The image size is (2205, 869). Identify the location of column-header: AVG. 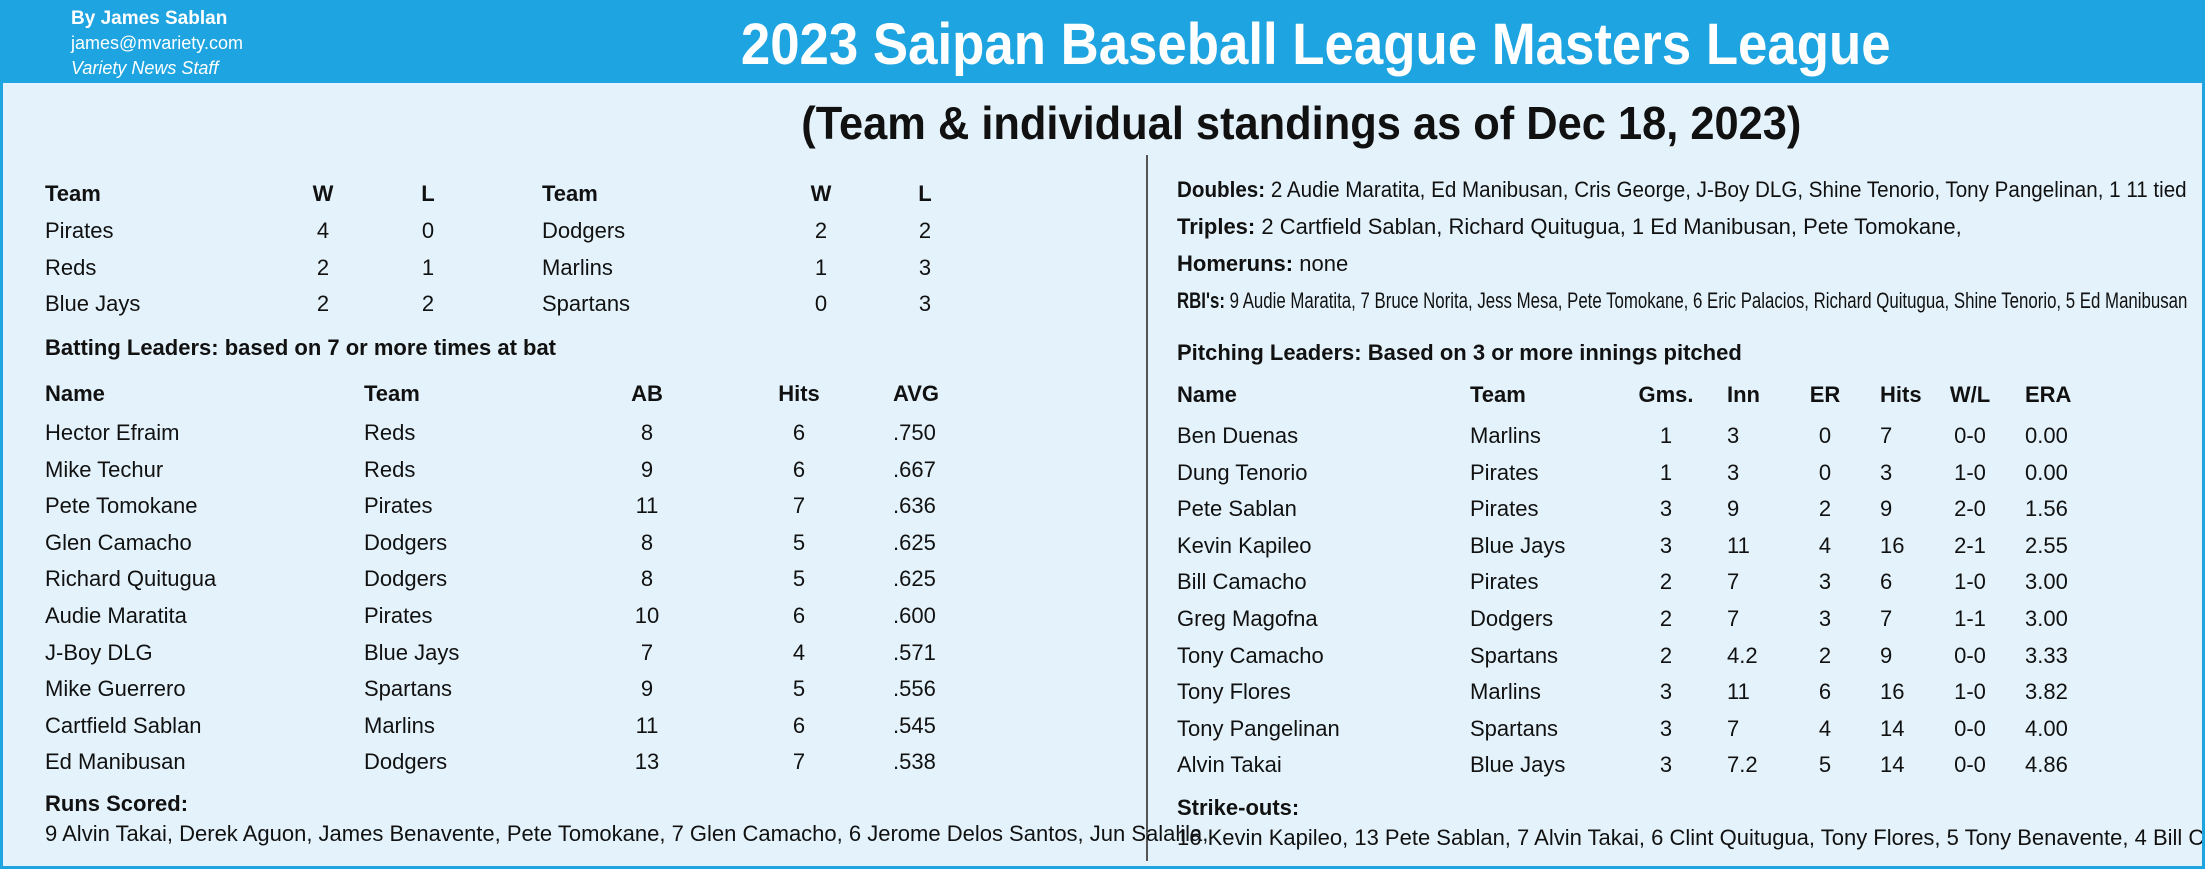
(916, 393).